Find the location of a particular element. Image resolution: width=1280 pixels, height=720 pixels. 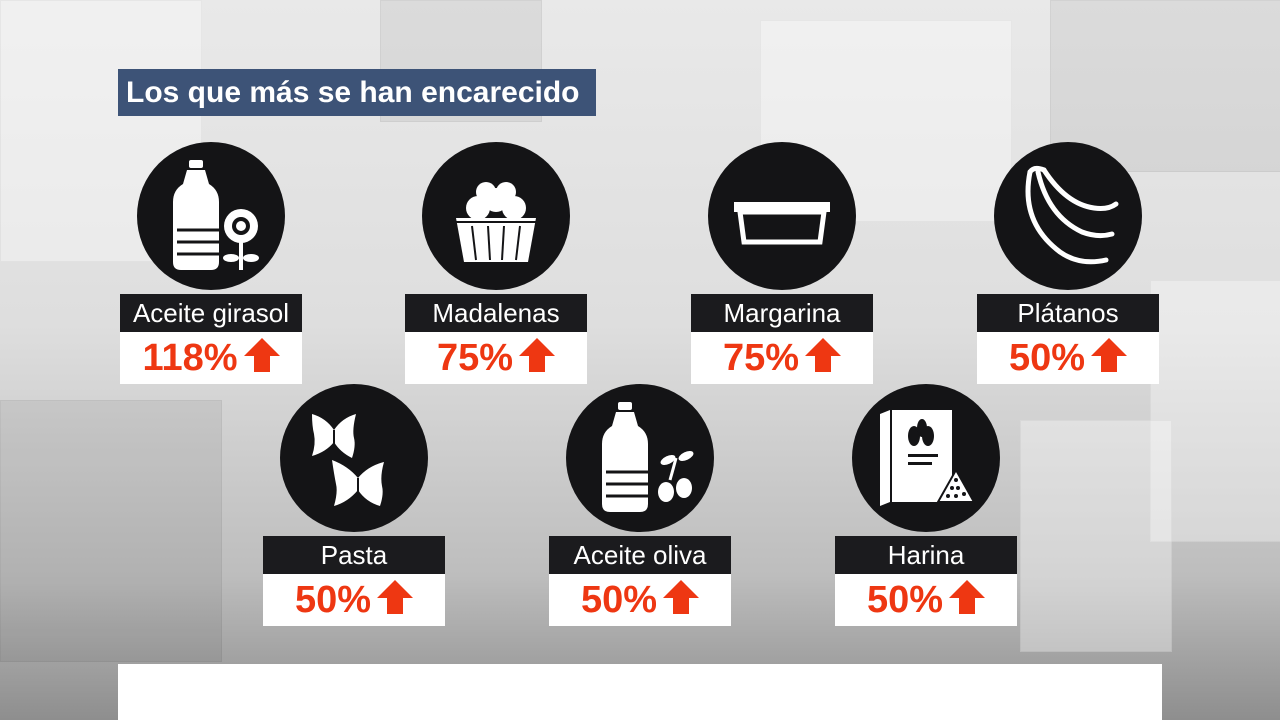

product-card-margarina: Margarina 75% is located at coordinates (782, 264).